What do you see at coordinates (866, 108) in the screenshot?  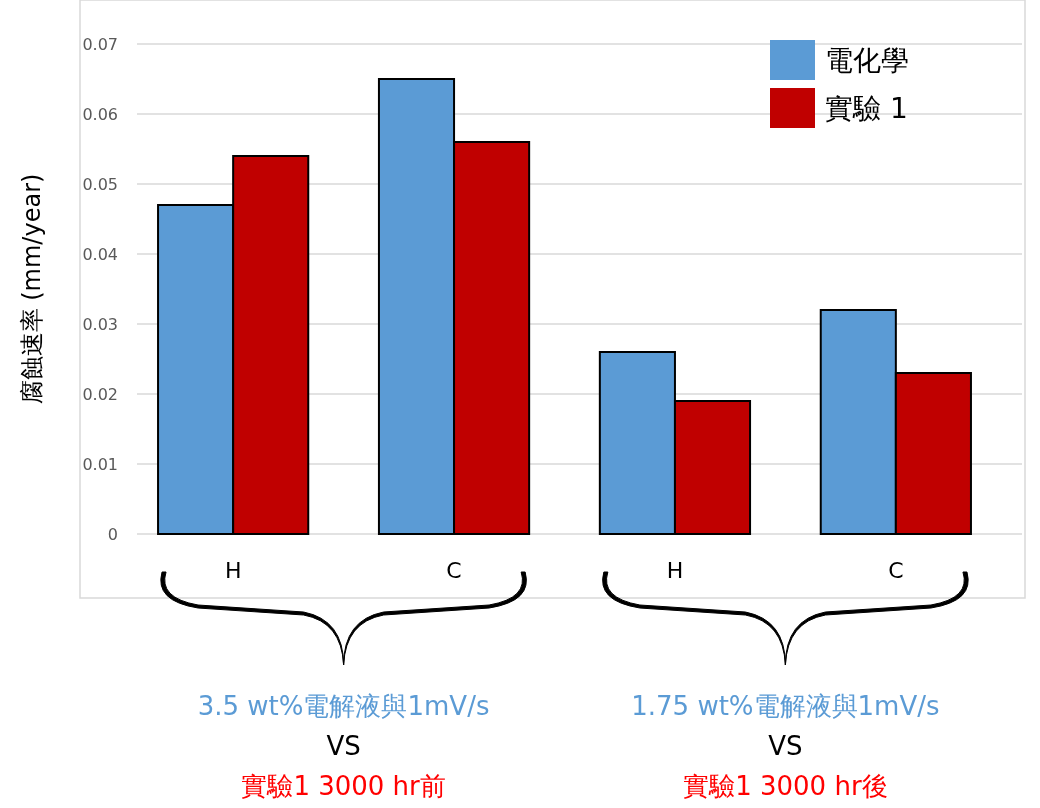 I see `legend-label: 實驗 1` at bounding box center [866, 108].